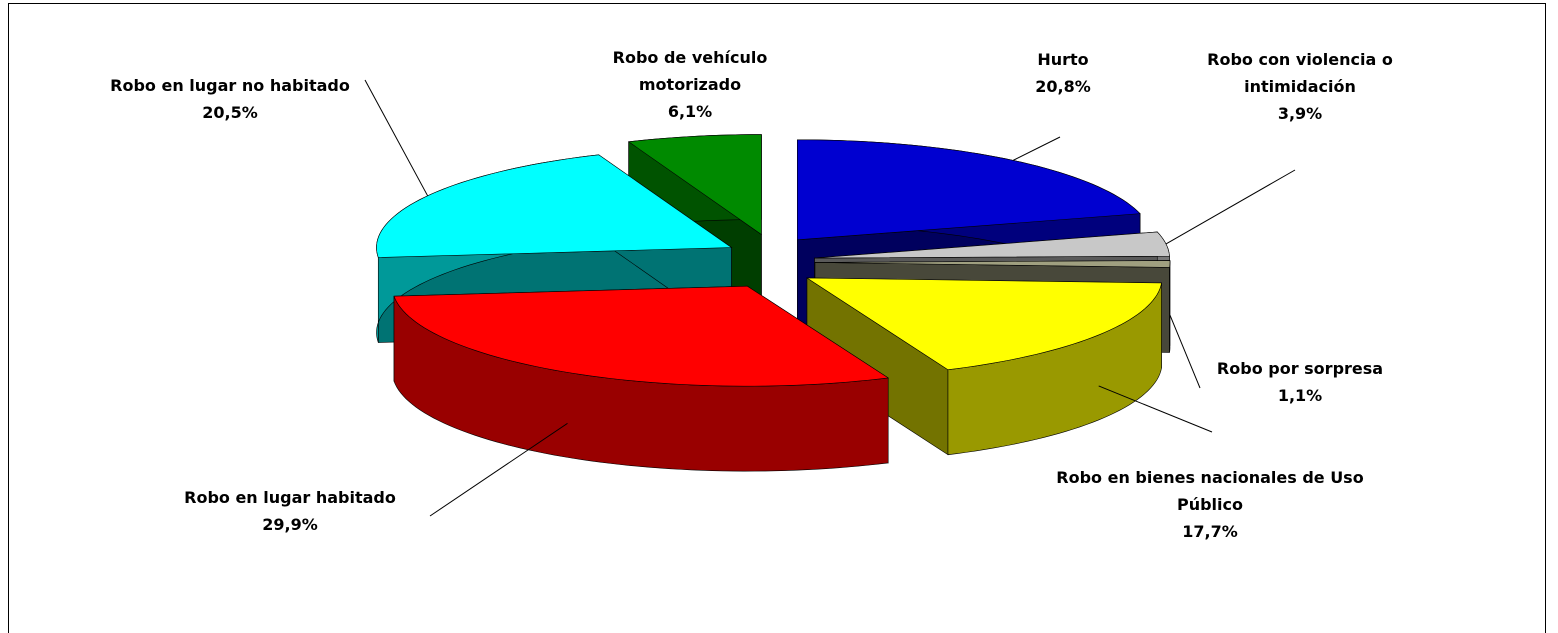  Describe the element at coordinates (290, 511) in the screenshot. I see `slice-label: Robo en lugar habitado 29,9%` at that location.